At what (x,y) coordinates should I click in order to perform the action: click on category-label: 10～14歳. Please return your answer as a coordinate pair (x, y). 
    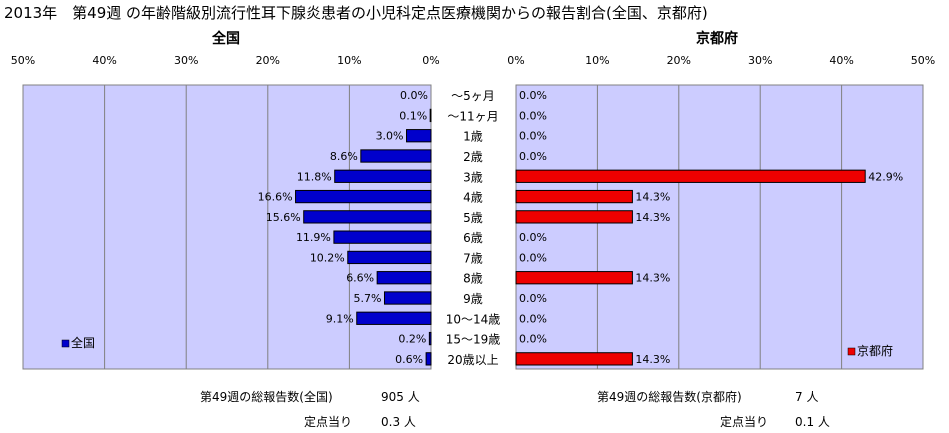
    Looking at the image, I should click on (473, 319).